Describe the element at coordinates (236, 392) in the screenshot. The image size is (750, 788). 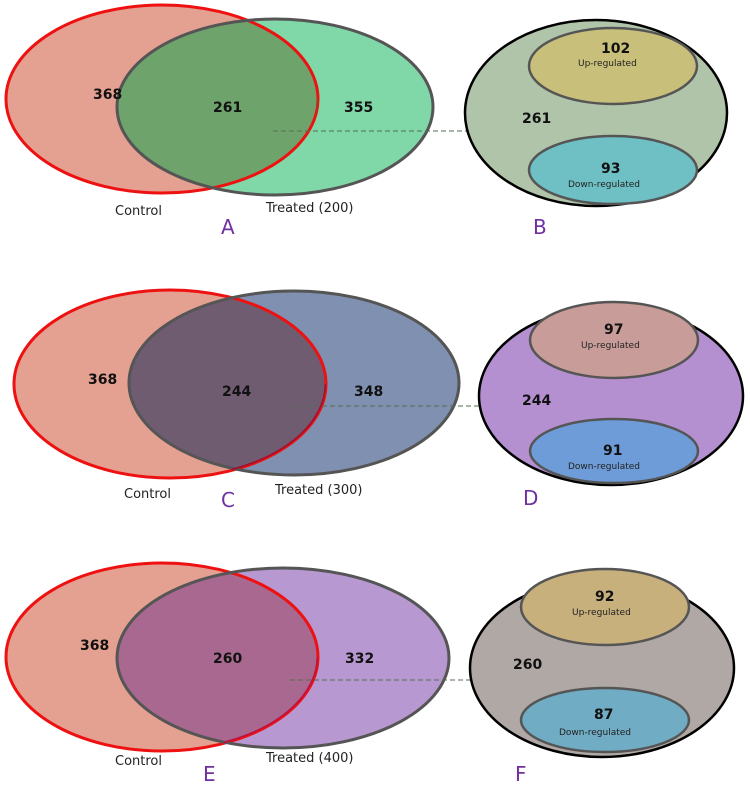
I see `intersection-count: 244` at that location.